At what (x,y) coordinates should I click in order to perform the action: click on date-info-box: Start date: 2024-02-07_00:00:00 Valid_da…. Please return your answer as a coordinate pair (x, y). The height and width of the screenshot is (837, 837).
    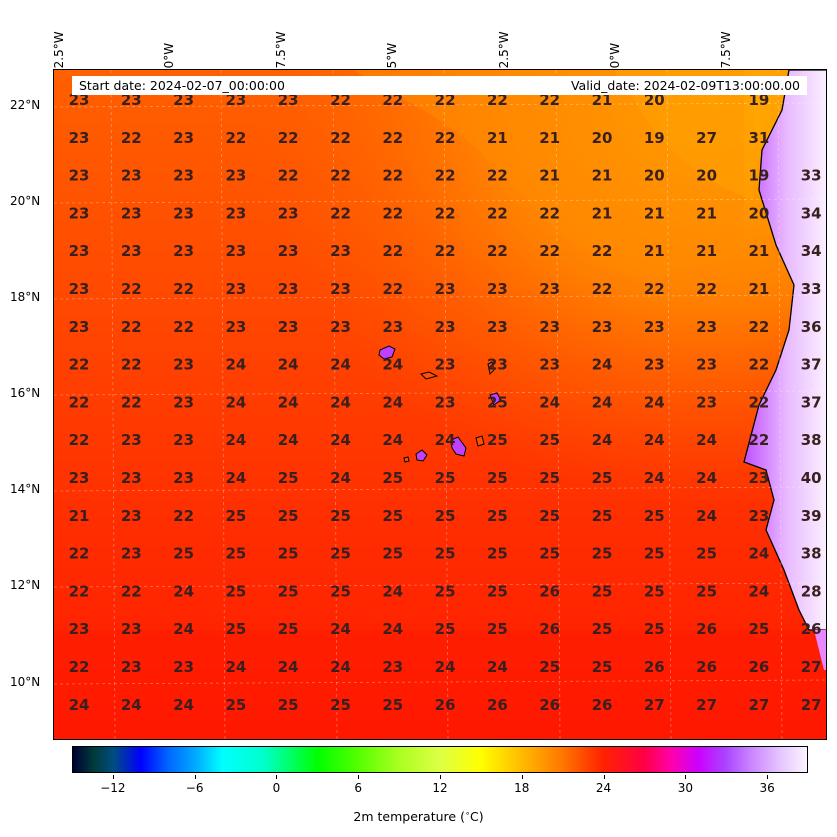
    Looking at the image, I should click on (439, 85).